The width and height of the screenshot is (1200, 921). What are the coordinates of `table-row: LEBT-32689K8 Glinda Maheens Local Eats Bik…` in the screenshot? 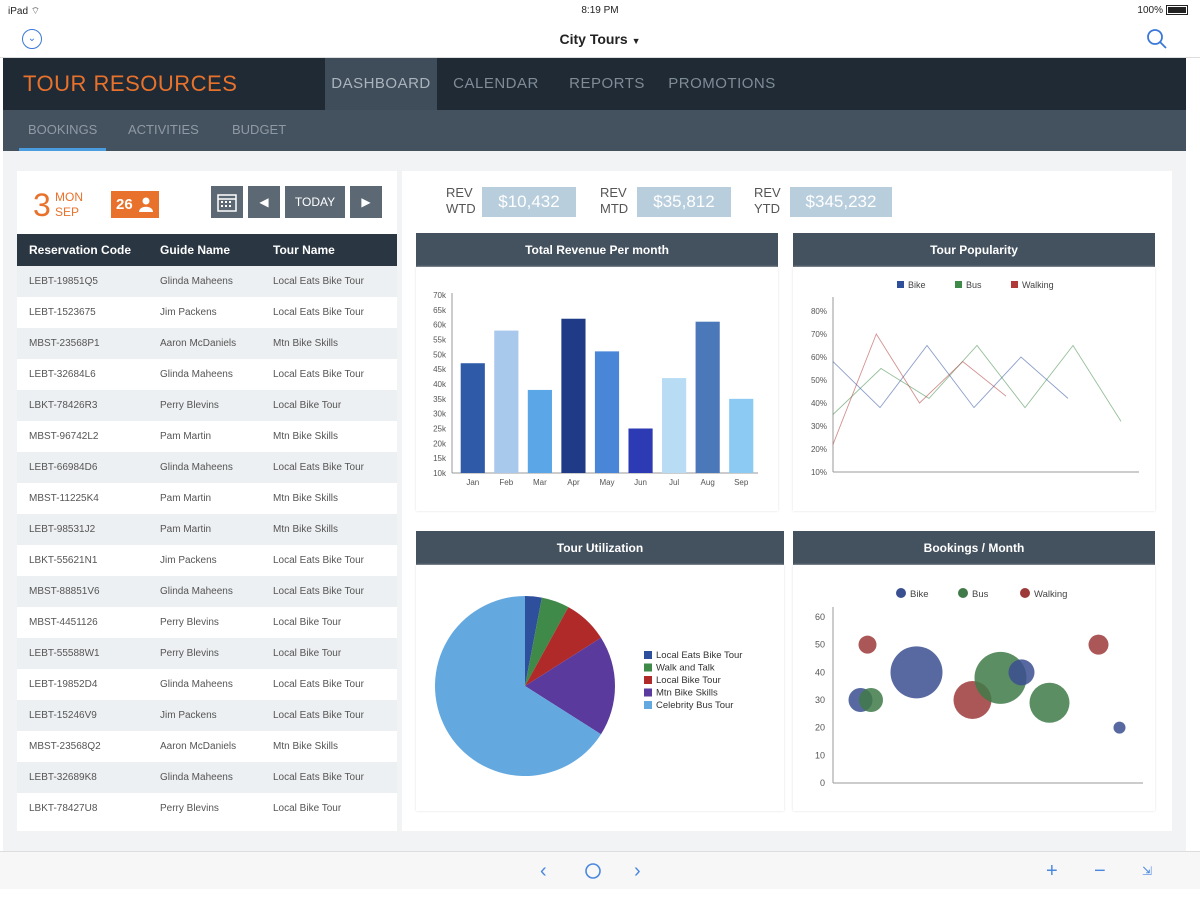 It's located at (207, 777).